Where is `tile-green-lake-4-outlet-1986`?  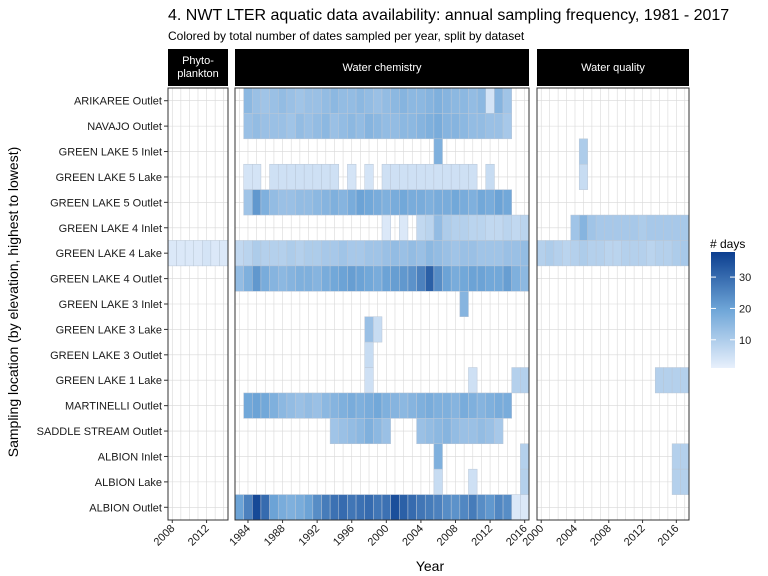
tile-green-lake-4-outlet-1986 is located at coordinates (265, 278).